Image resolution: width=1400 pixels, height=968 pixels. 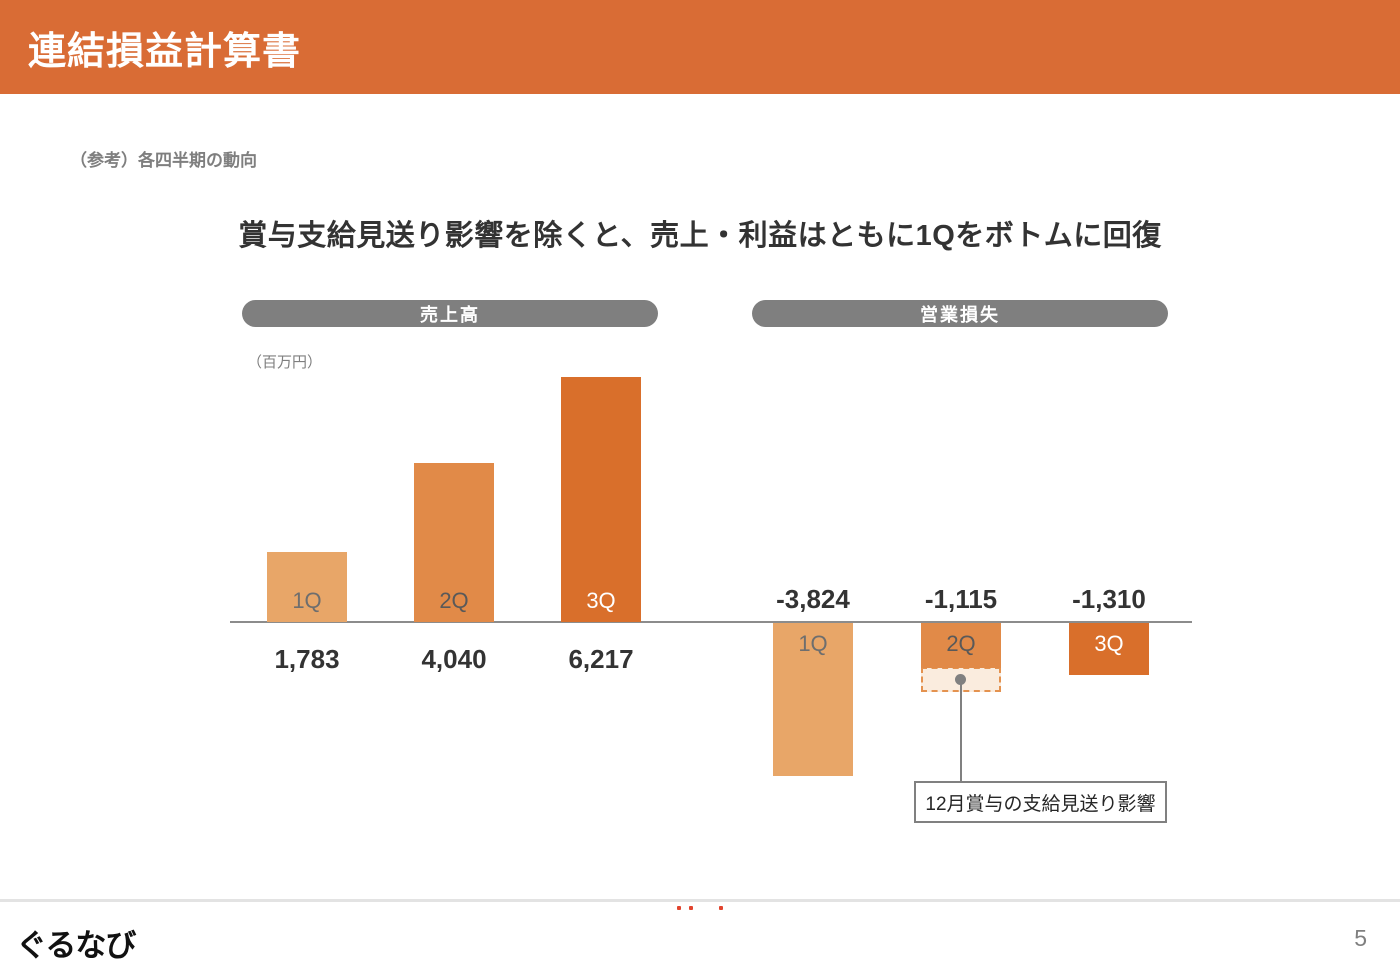 I want to click on annotation-box: 12月賞与の支給見送り影響, so click(x=1040, y=802).